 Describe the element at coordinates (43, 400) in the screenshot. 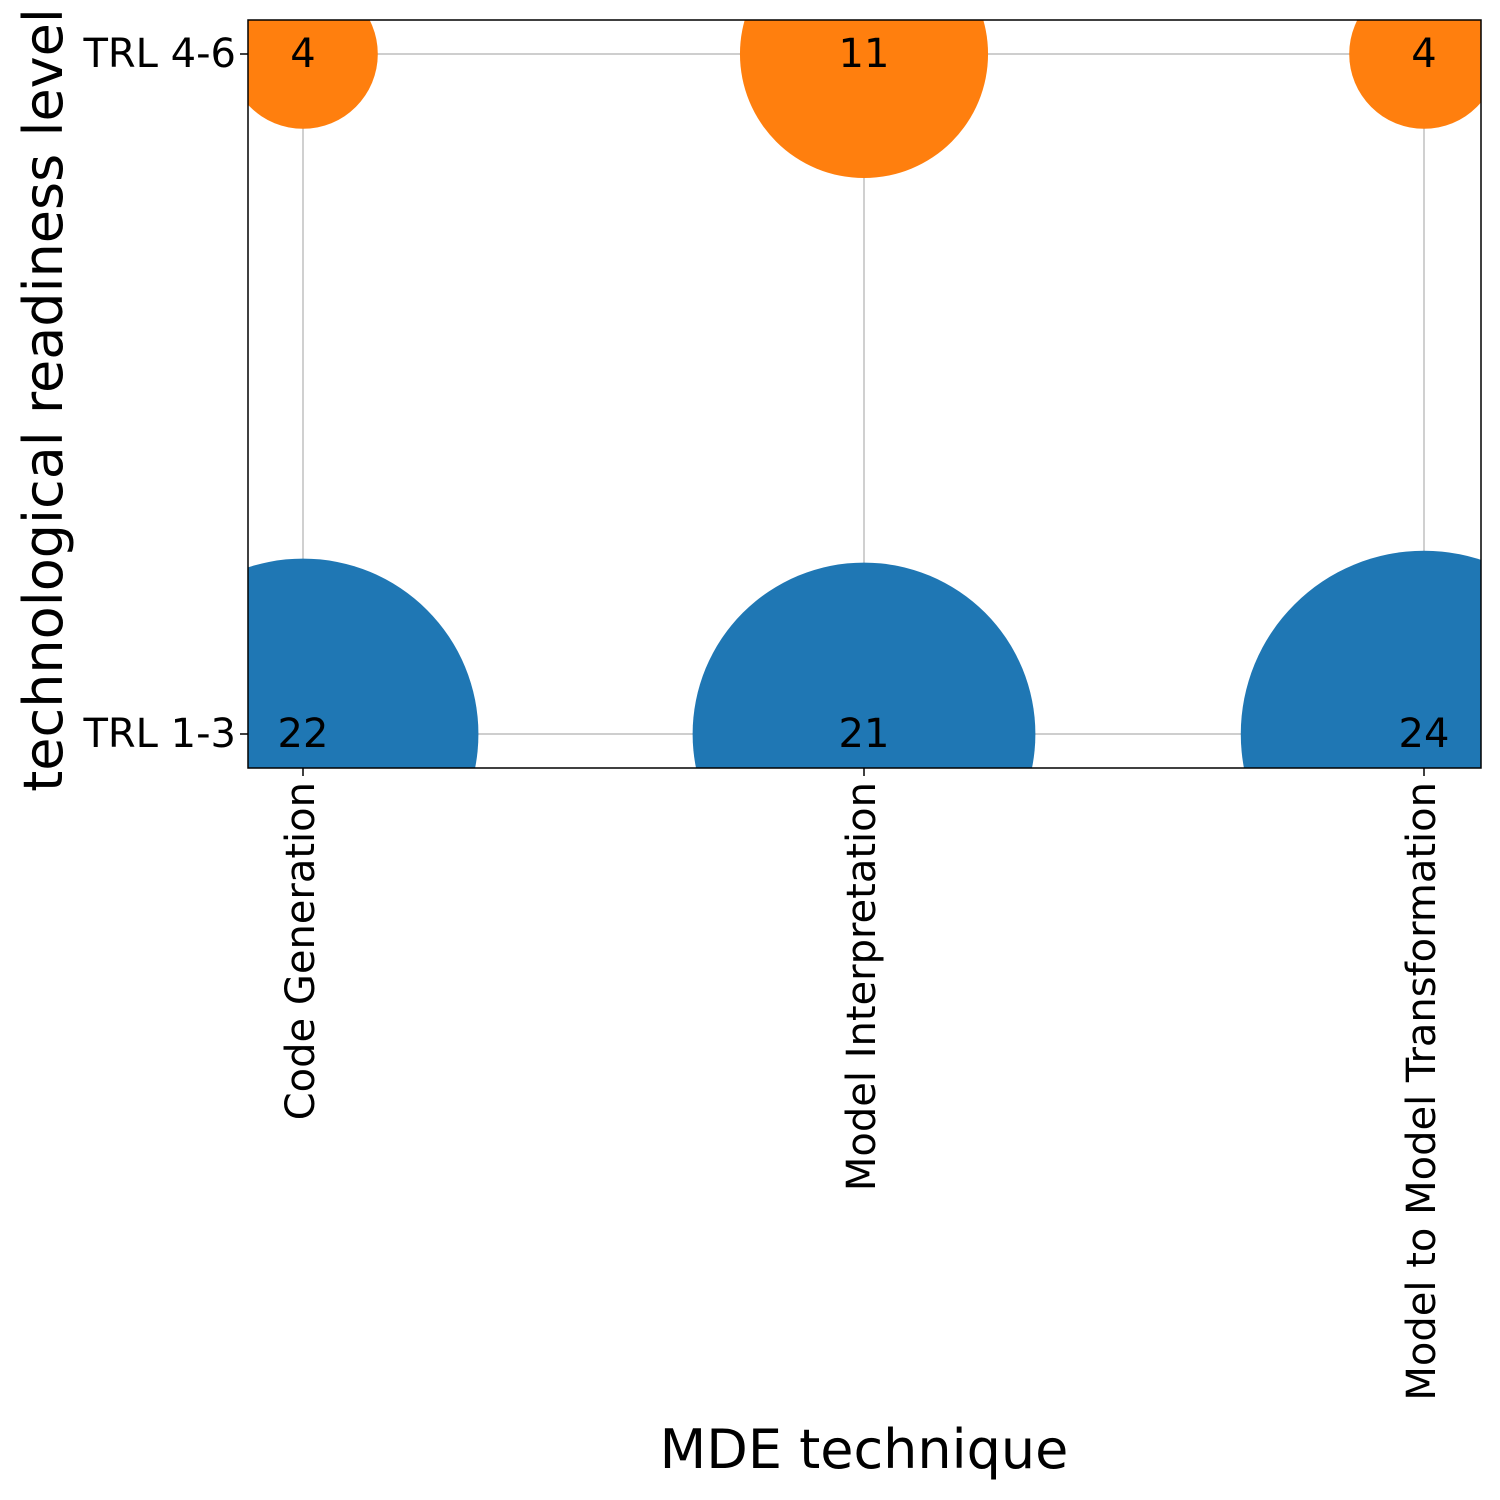

I see `y-axis-title: technological readiness level` at that location.